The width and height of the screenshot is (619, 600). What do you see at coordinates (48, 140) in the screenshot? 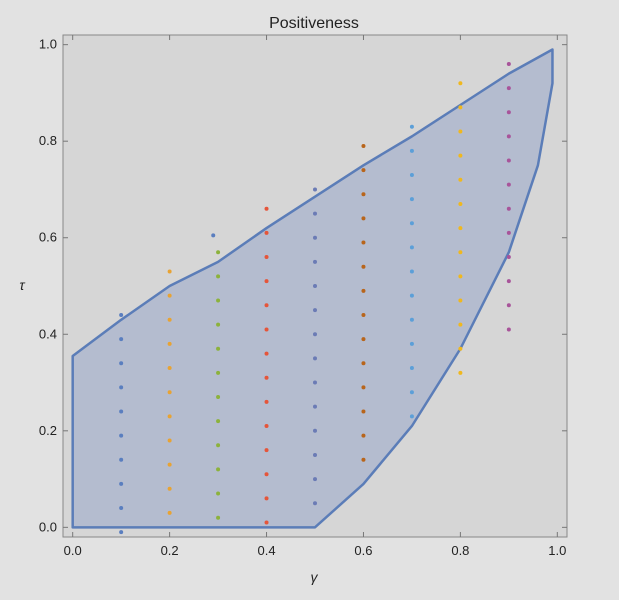
I see `y-tick-label: 0.8` at bounding box center [48, 140].